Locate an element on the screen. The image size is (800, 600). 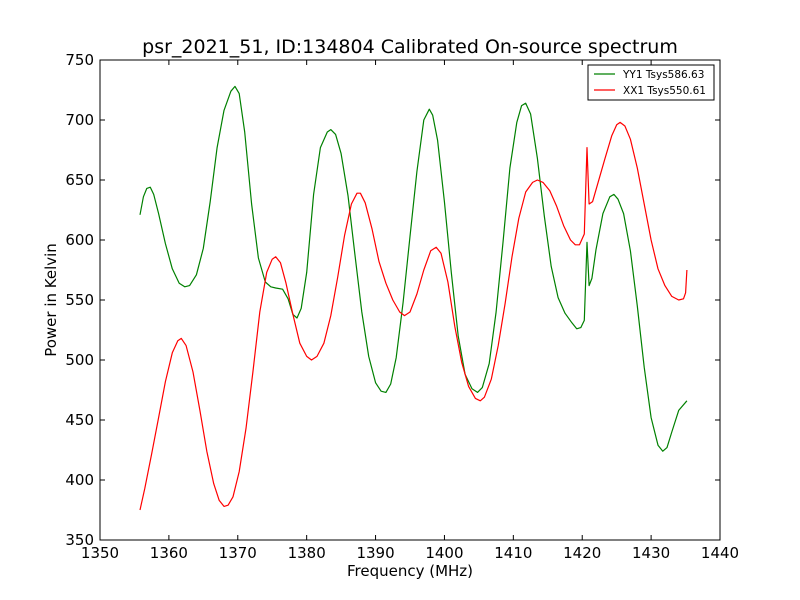
x-tick-label: 1380 is located at coordinates (307, 553).